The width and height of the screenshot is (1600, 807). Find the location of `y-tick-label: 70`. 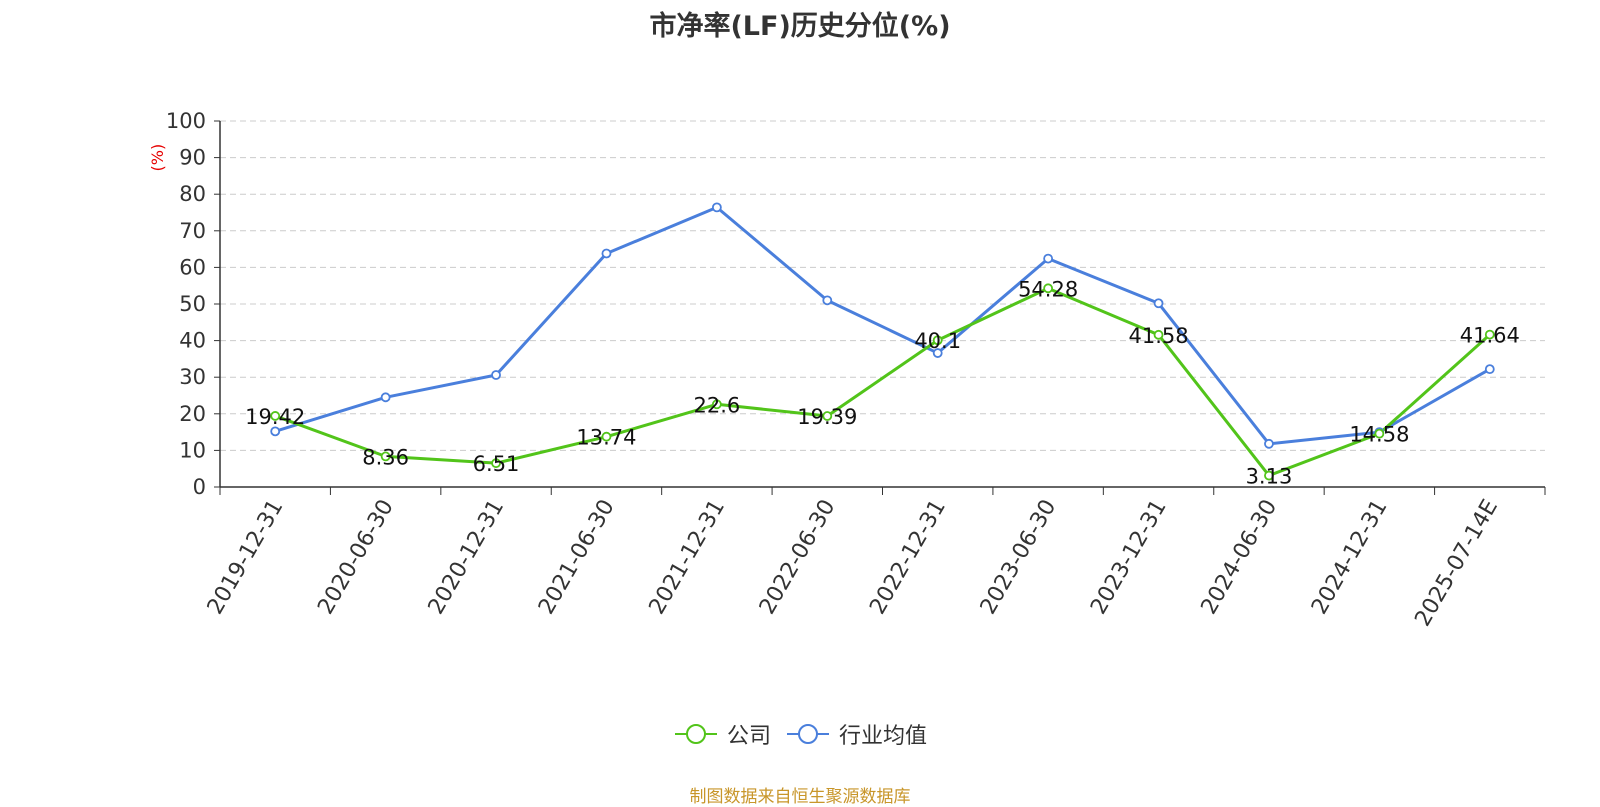

y-tick-label: 70 is located at coordinates (192, 231).